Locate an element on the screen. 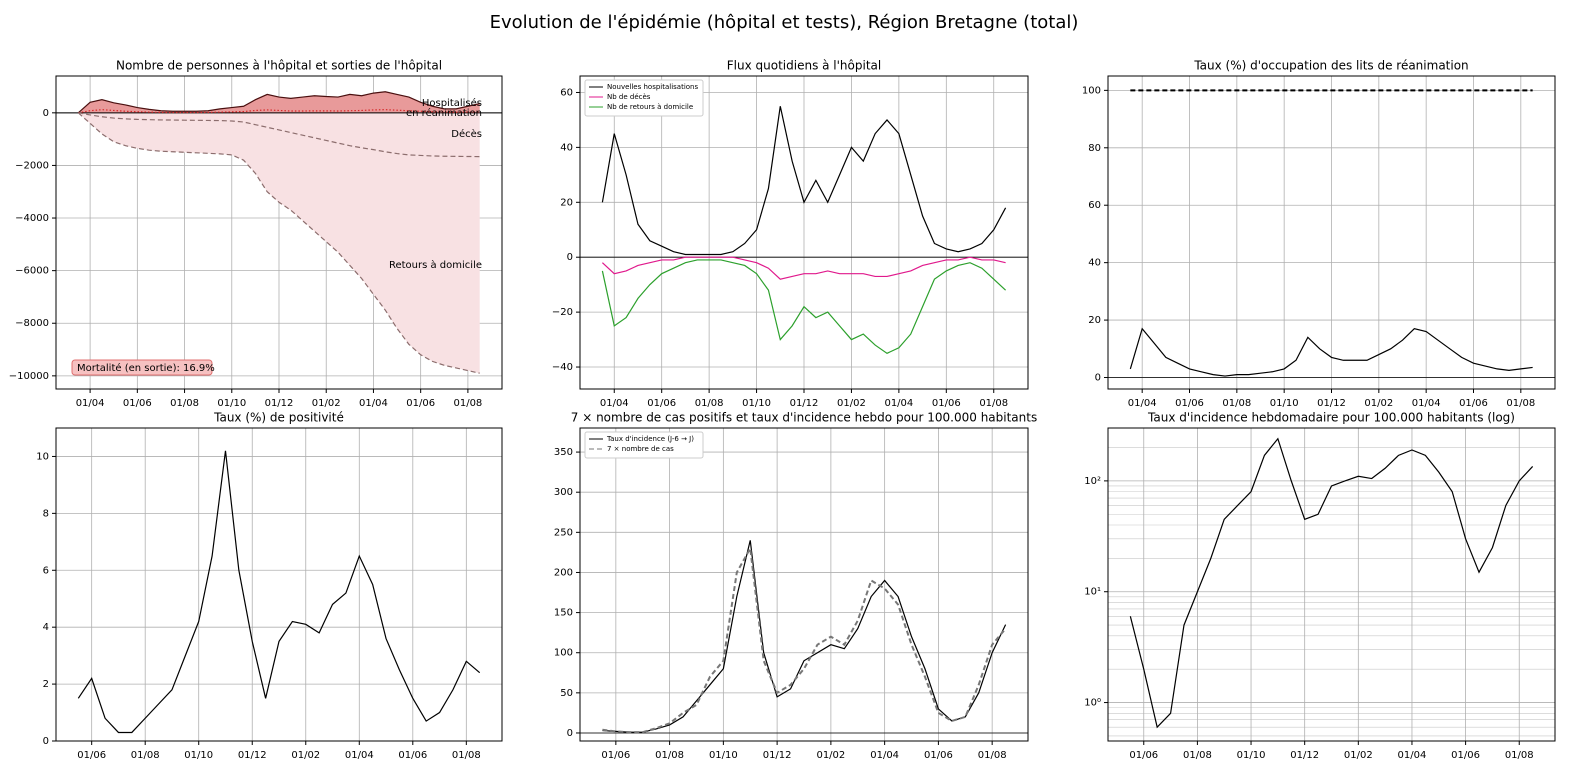 Image resolution: width=1575 pixels, height=770 pixels. y-tick-label: −40 is located at coordinates (562, 367).